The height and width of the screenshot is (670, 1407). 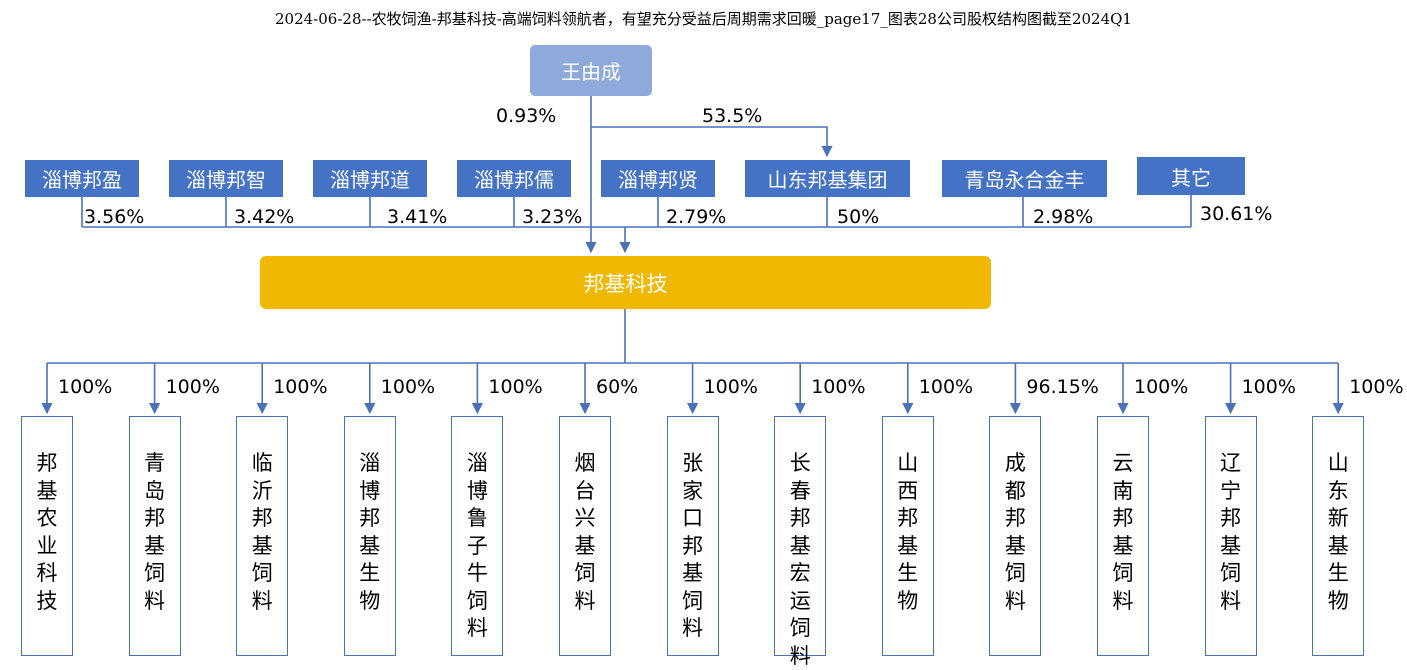 What do you see at coordinates (800, 559) in the screenshot?
I see `subsidiary-name: 长春邦基宏运饲料` at bounding box center [800, 559].